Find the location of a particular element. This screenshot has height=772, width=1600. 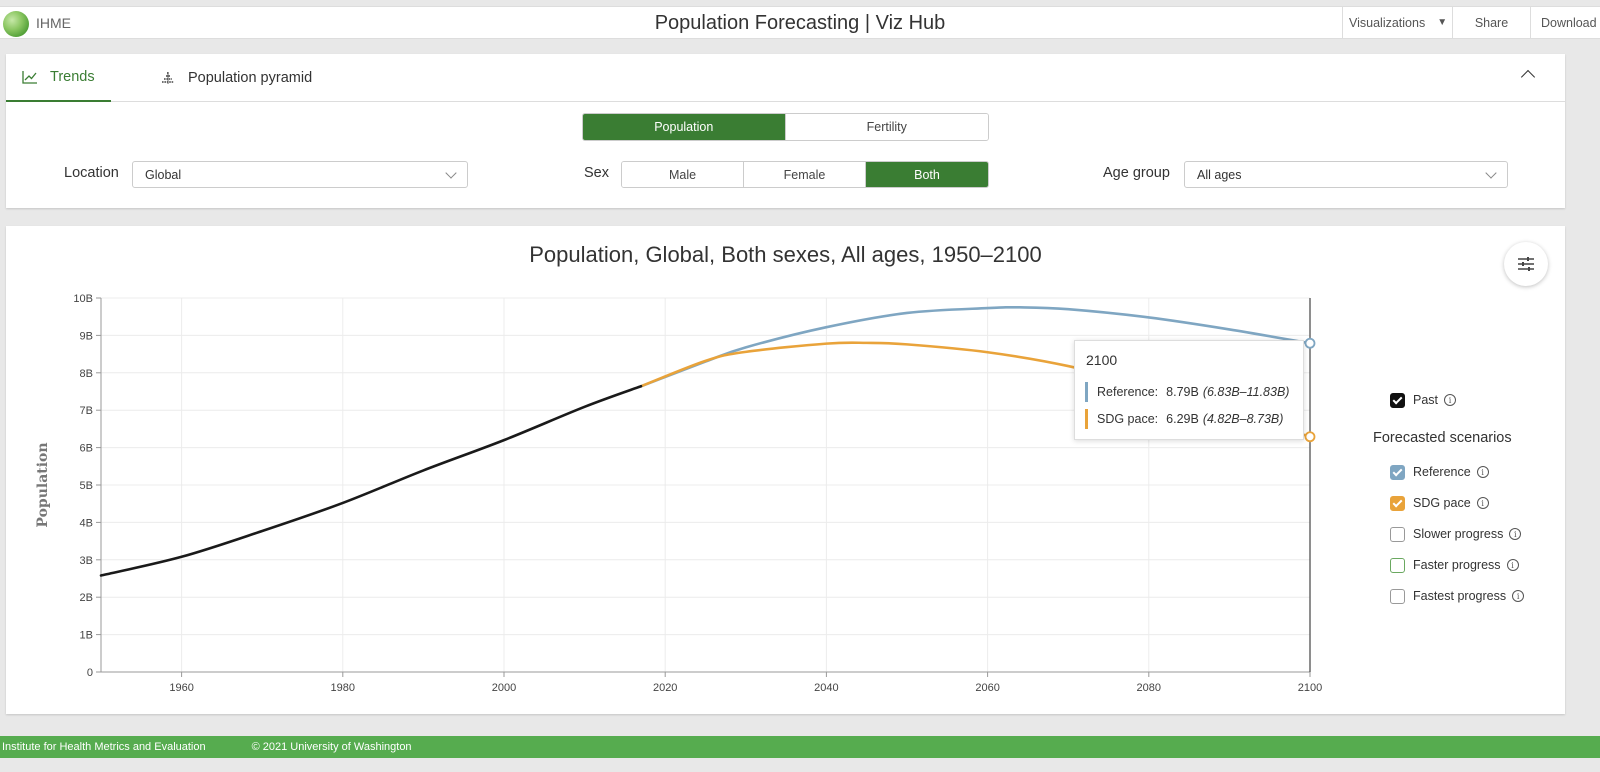

download-button: Download is located at coordinates (1565, 22).